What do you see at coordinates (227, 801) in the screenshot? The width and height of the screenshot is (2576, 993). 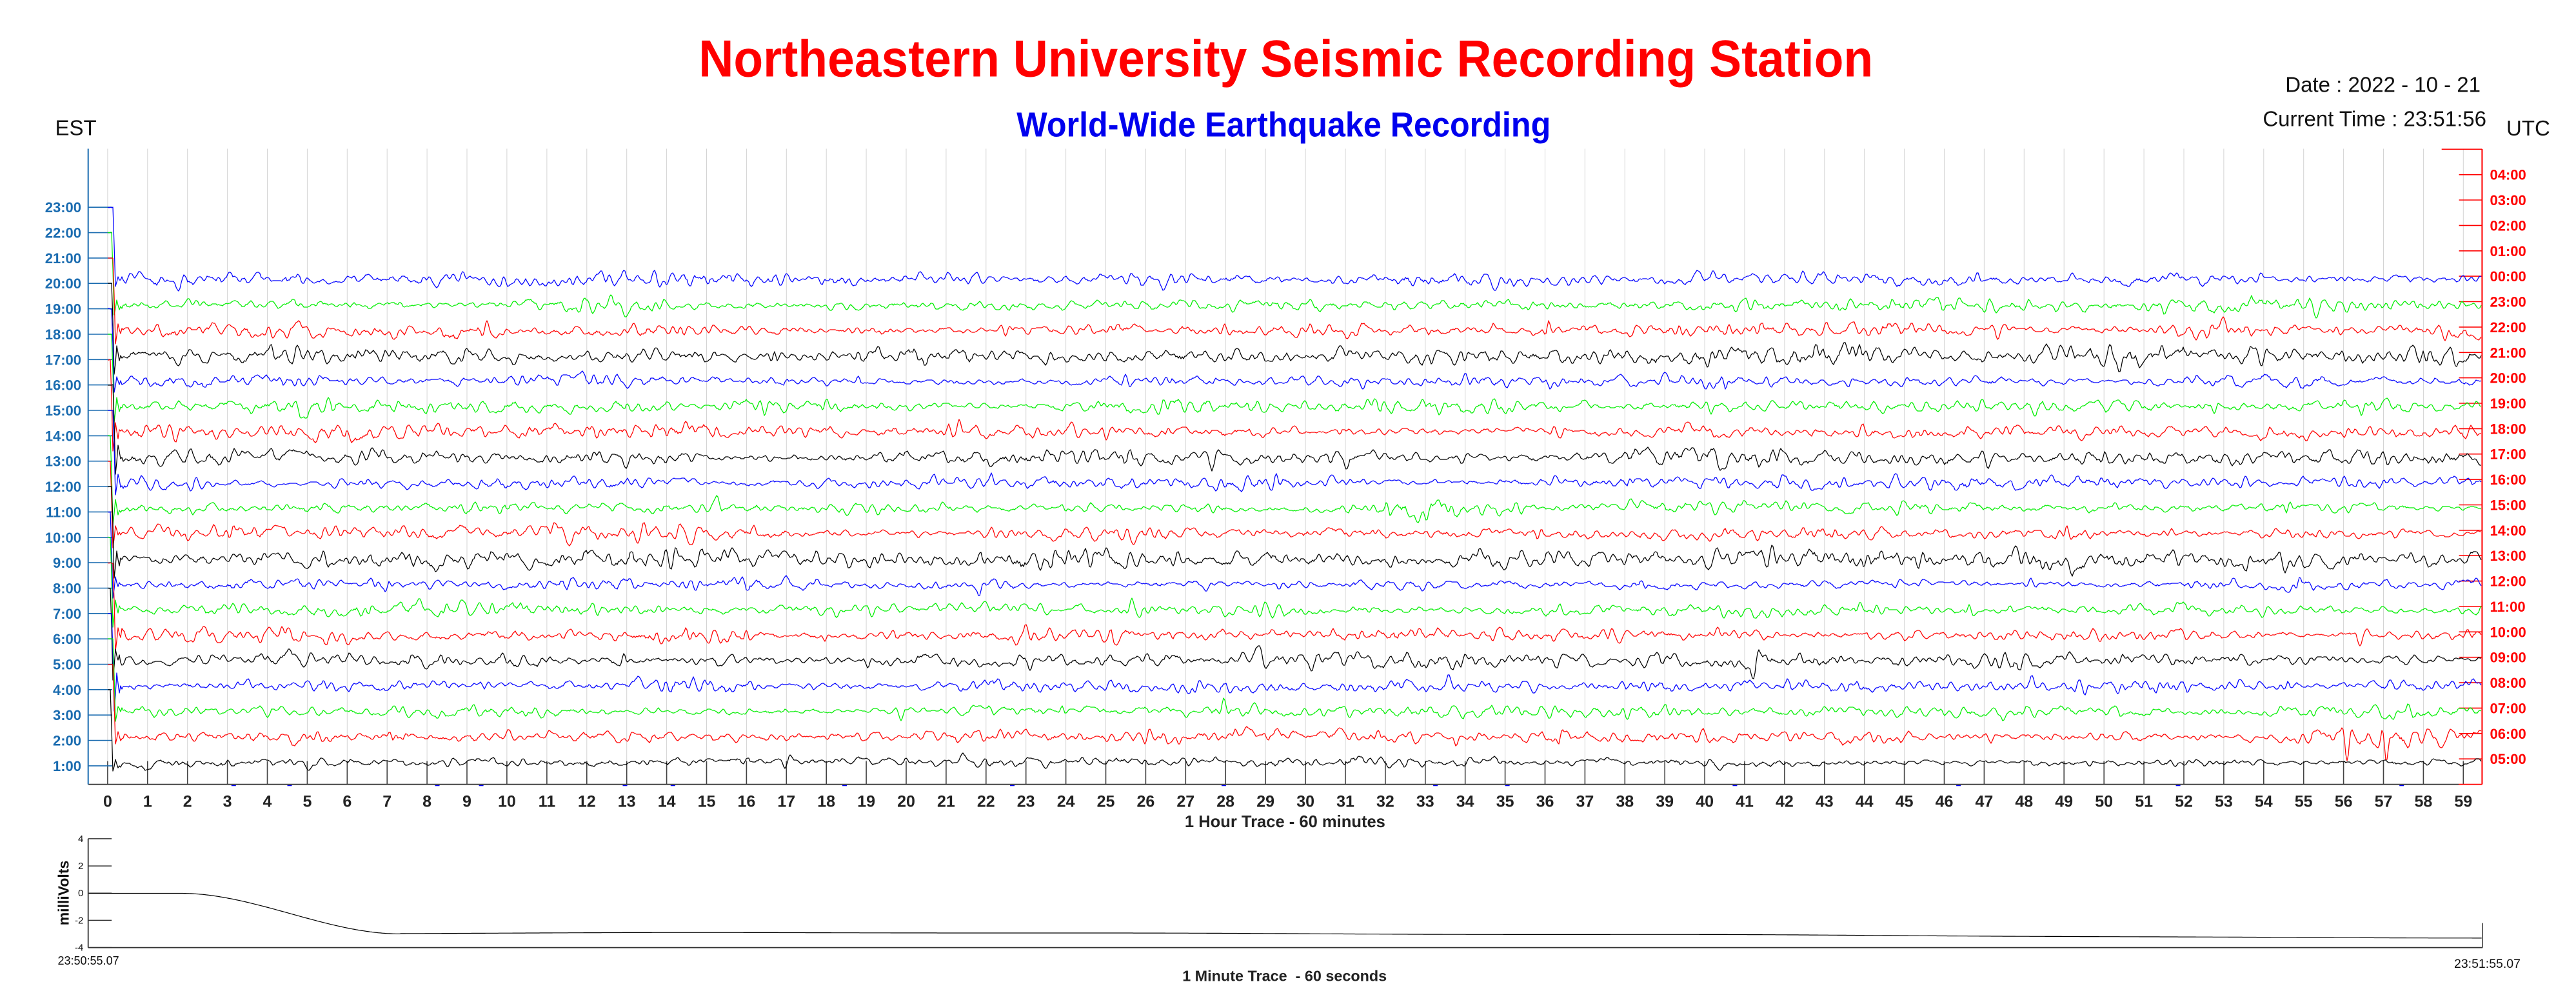 I see `svg-text: 3` at bounding box center [227, 801].